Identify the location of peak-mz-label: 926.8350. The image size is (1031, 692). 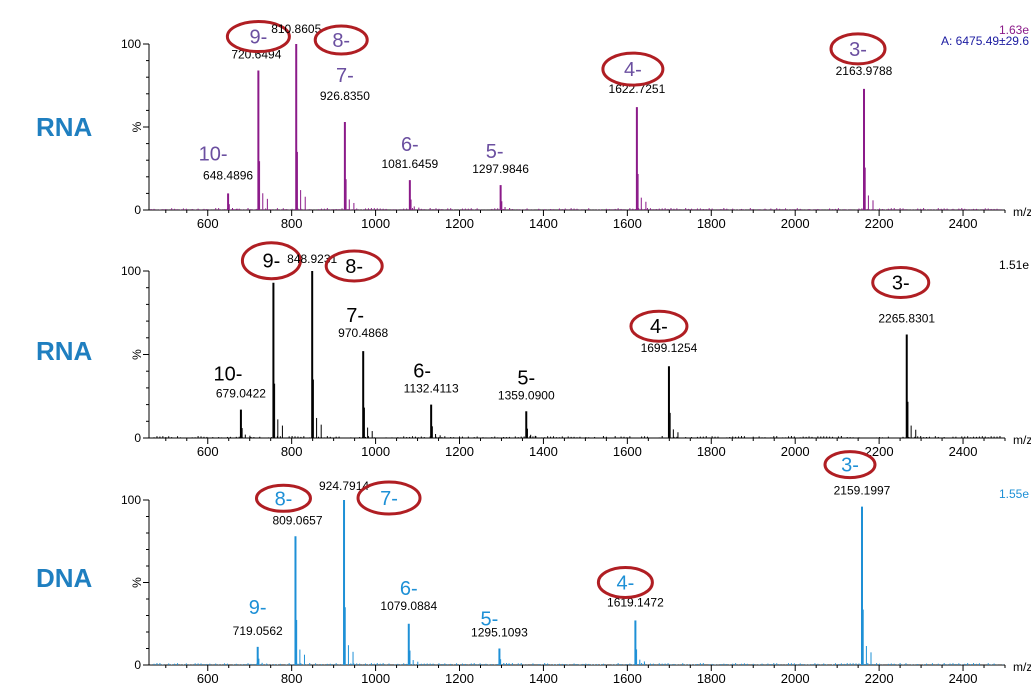
(345, 96).